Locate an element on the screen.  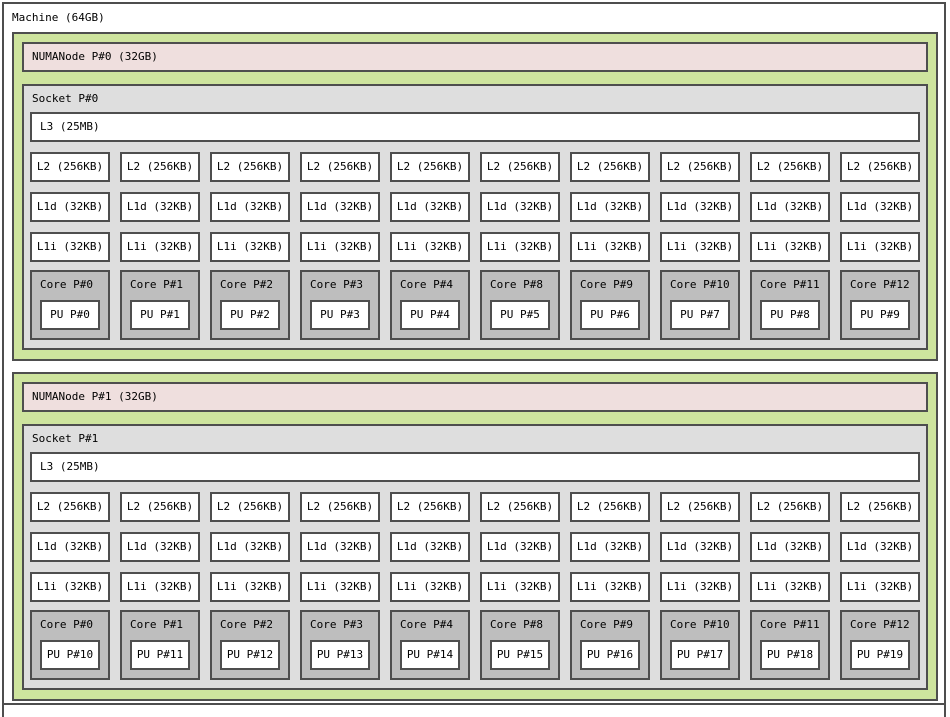
pu-box: PU P#8 is located at coordinates (790, 315).